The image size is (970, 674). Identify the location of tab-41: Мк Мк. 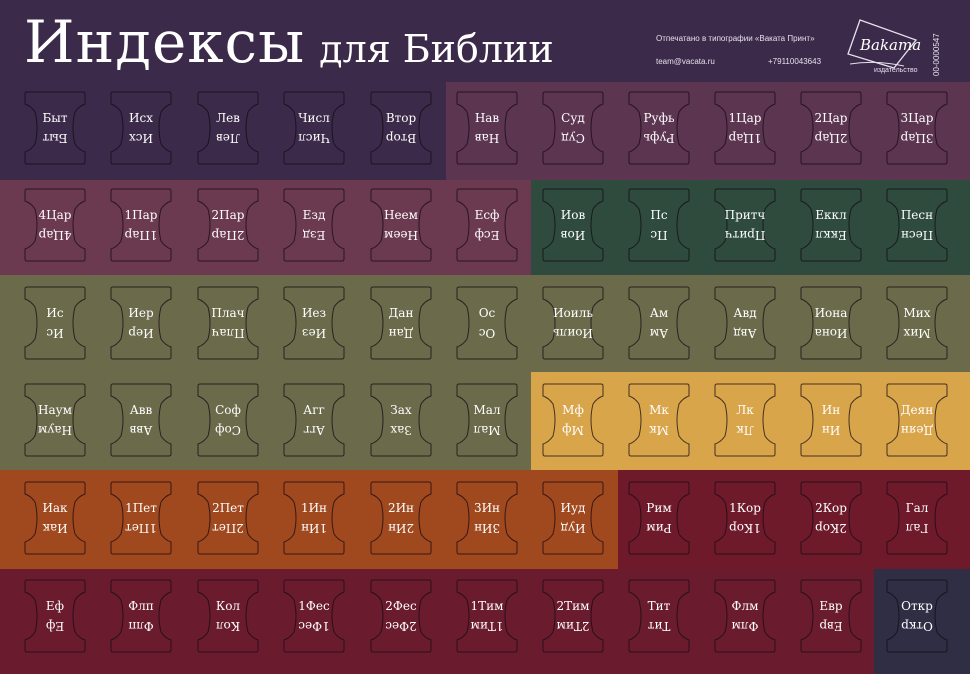
(659, 420).